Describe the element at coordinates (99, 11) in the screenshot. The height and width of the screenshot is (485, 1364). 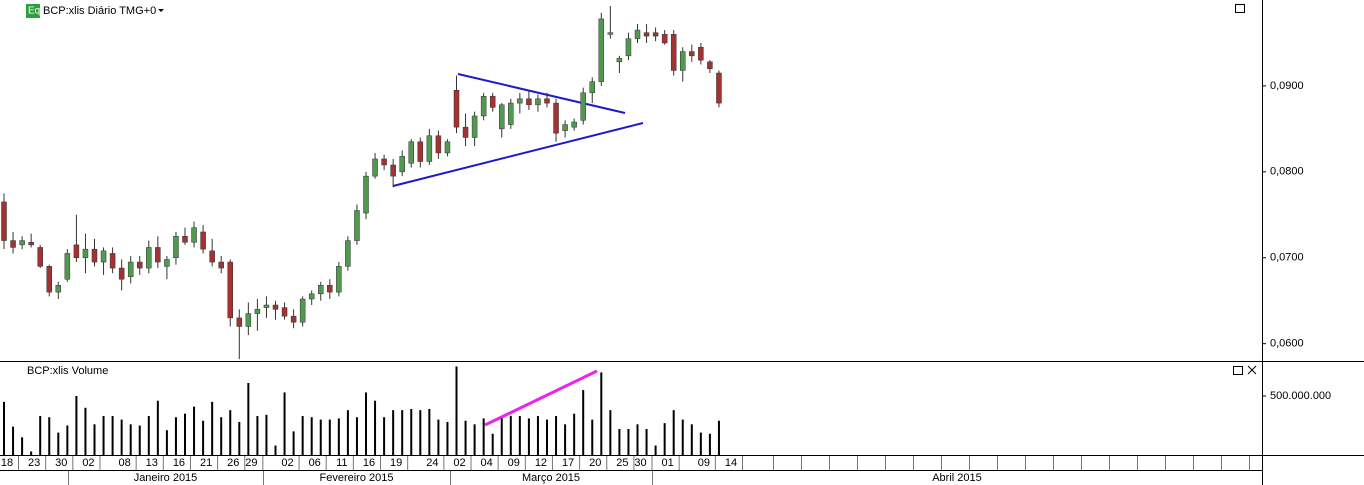
I see `chart-title: BCP:xlis Diário TMG+0` at that location.